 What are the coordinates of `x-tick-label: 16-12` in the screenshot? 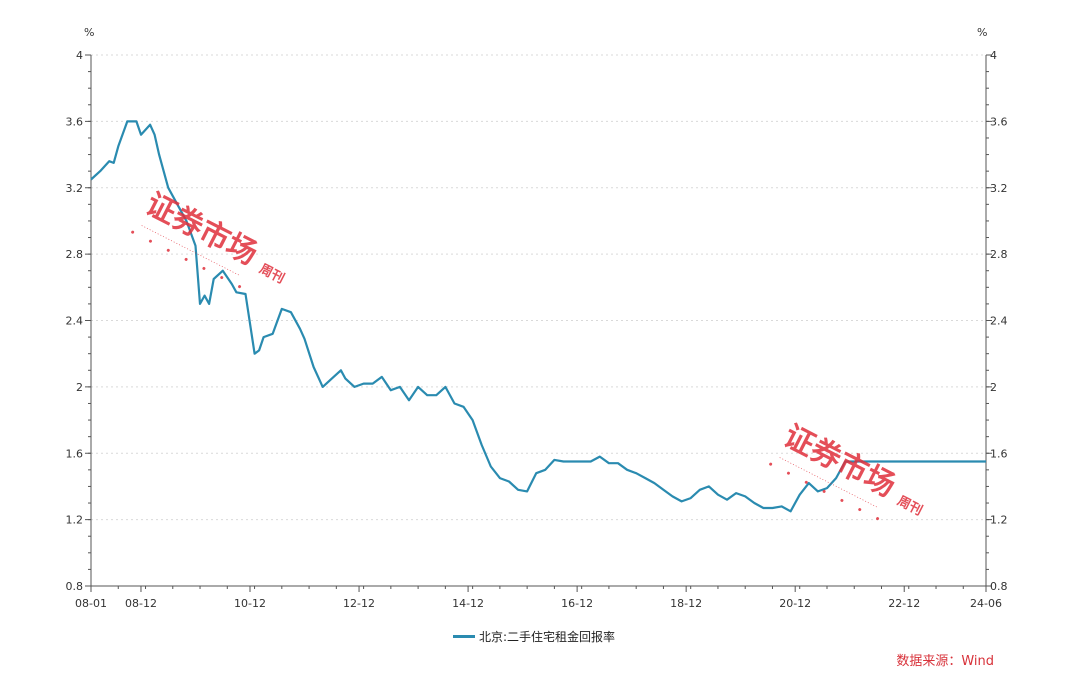 It's located at (577, 603).